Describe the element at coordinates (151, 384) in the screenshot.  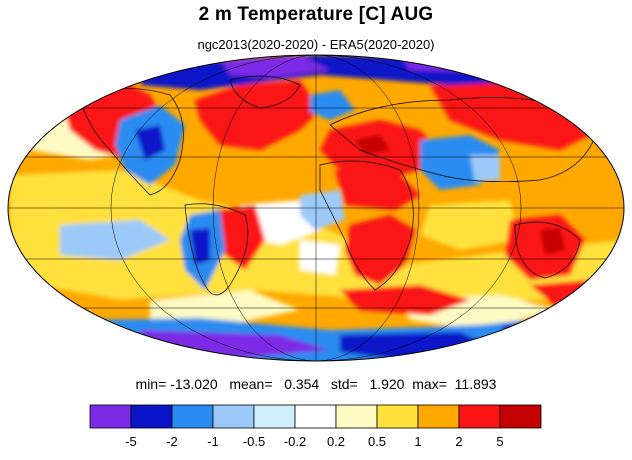
I see `stat-min-label: min=` at that location.